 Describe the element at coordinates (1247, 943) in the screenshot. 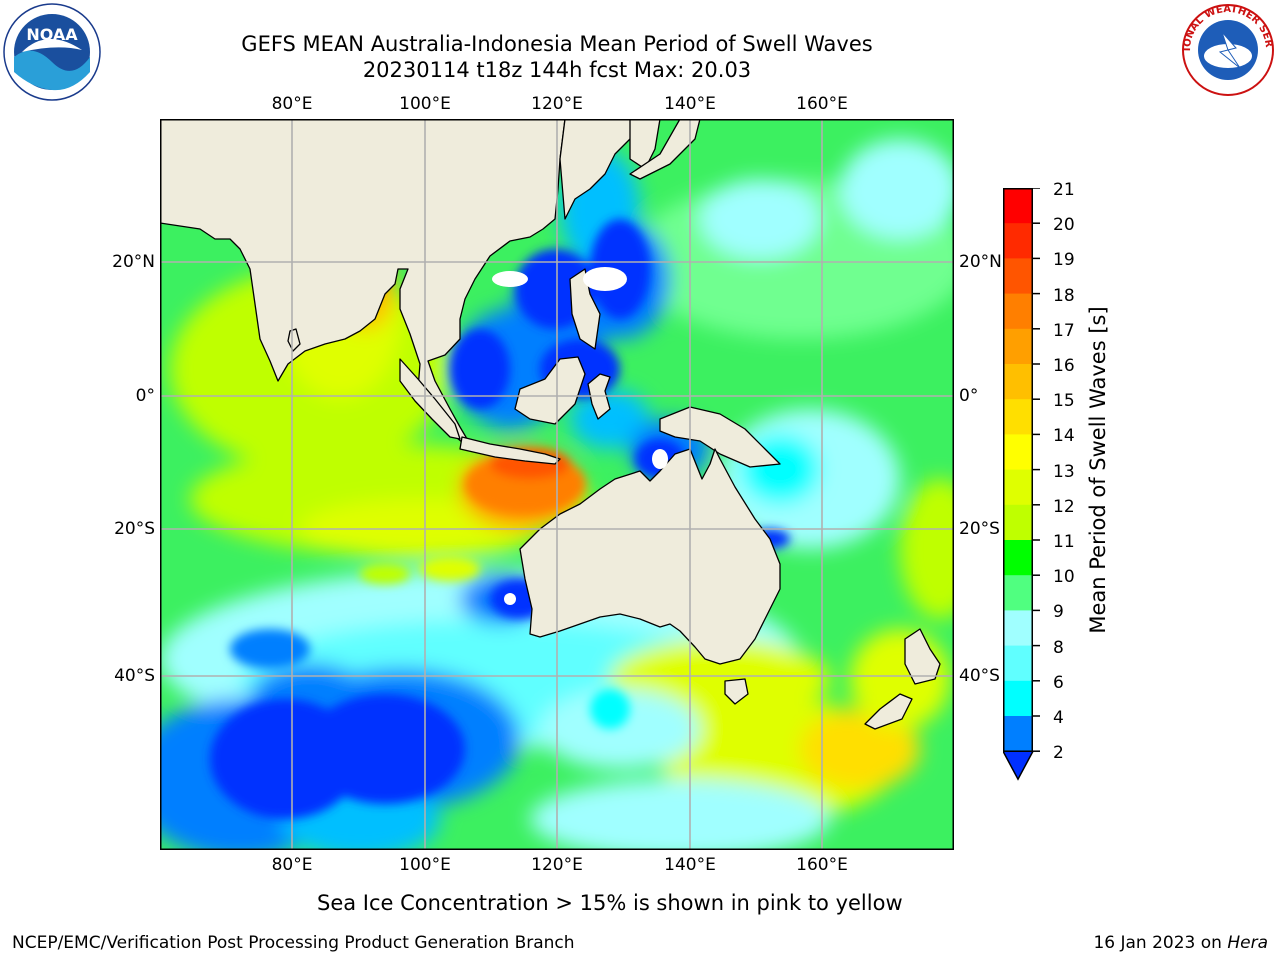

I see `credit-host: Hera` at that location.